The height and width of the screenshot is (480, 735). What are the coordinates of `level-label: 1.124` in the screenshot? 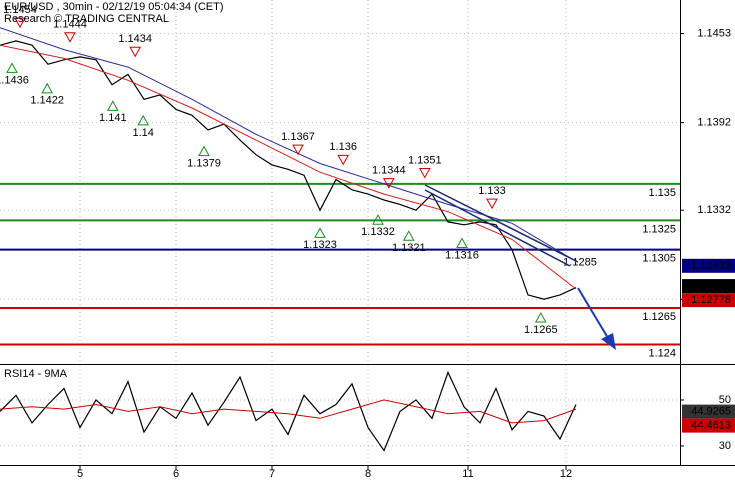 It's located at (662, 353).